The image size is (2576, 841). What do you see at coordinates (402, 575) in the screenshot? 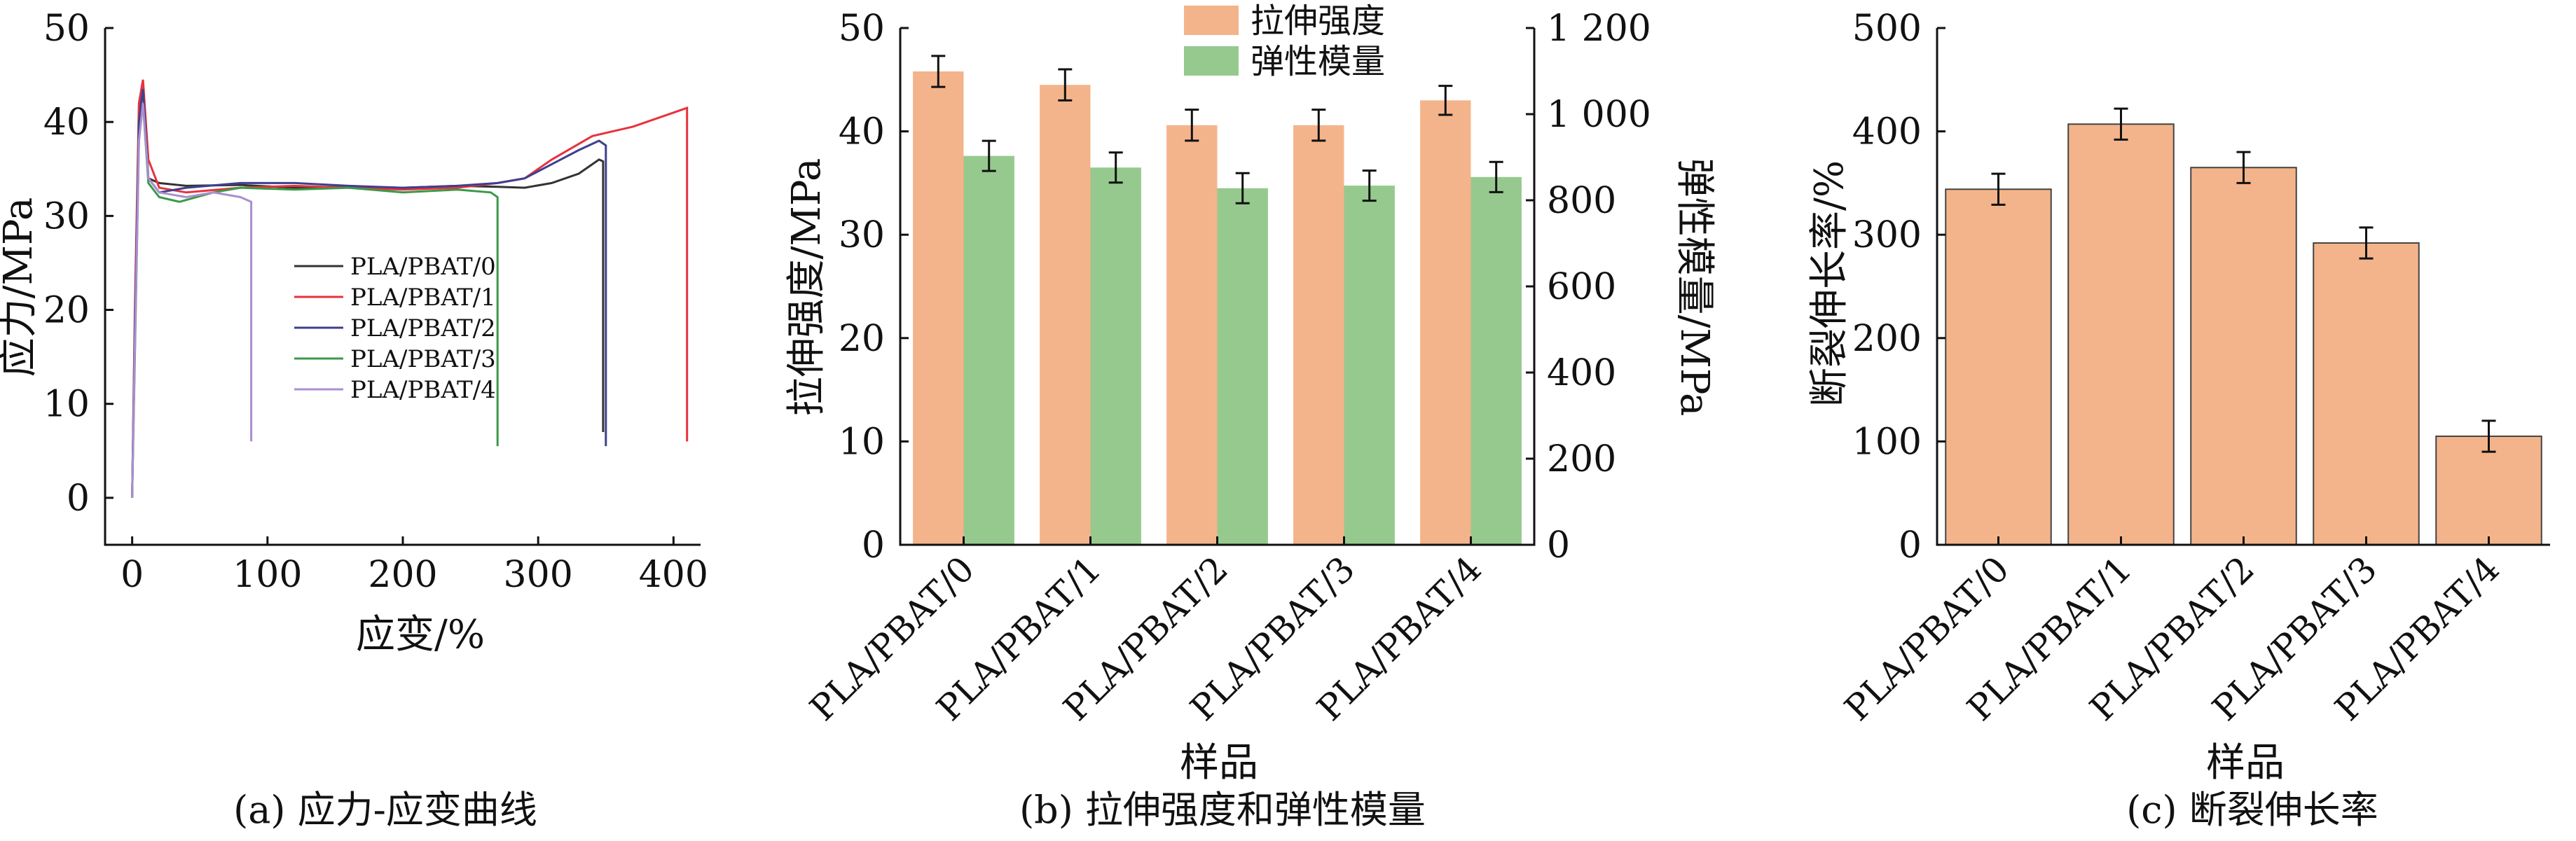
I see `a-x-tick-label: 200` at bounding box center [402, 575].